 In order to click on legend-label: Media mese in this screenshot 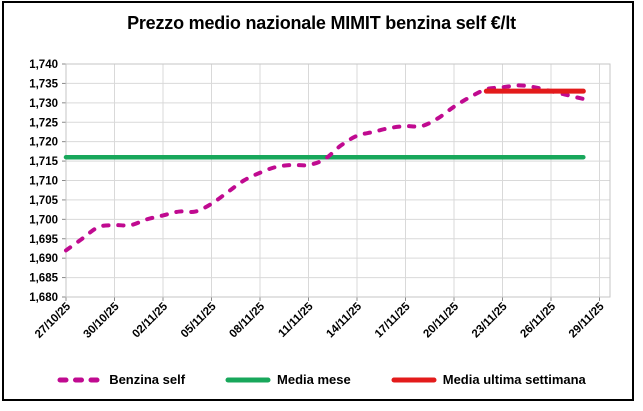, I will do `click(314, 379)`.